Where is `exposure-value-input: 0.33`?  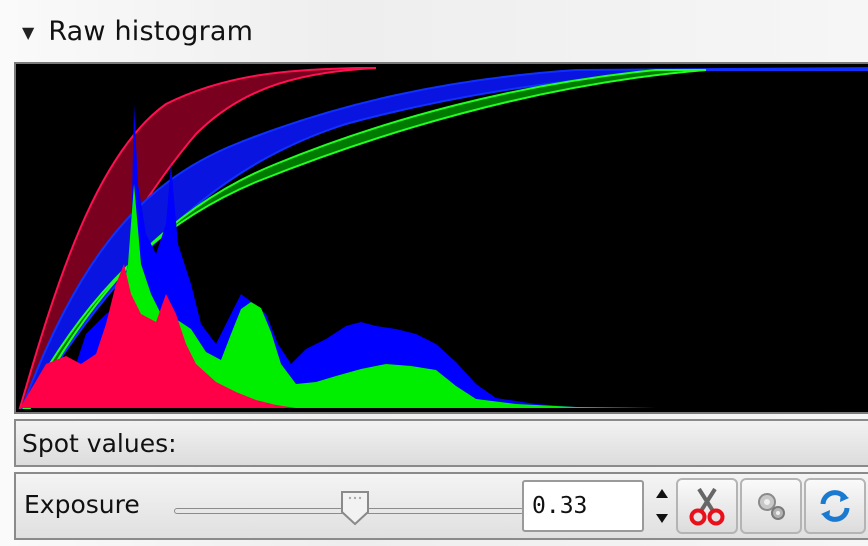
exposure-value-input: 0.33 is located at coordinates (583, 506).